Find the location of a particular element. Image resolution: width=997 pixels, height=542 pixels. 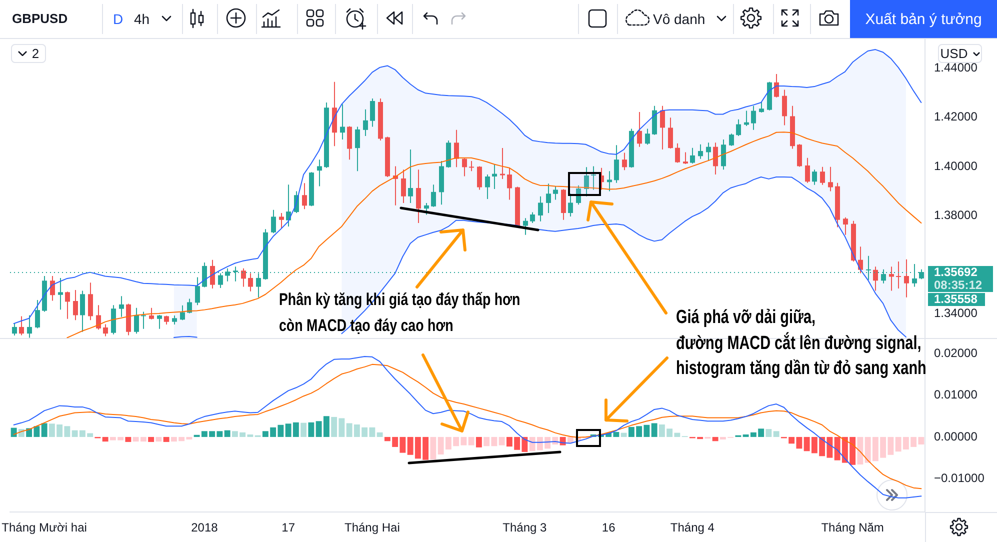

annotation: Giá phá vỡ dải giữa, đường MACD cắt lên đường signal, histogram tăng dần từ đỏ sang xanh is located at coordinates (801, 343).